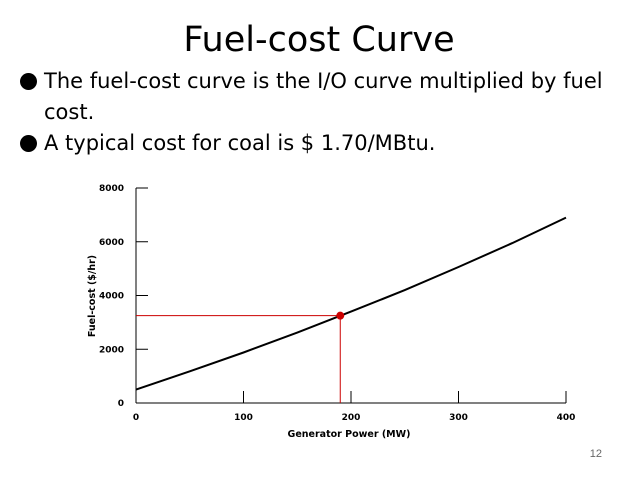 The width and height of the screenshot is (638, 478). Describe the element at coordinates (111, 243) in the screenshot. I see `y-tick-label: 6000` at that location.